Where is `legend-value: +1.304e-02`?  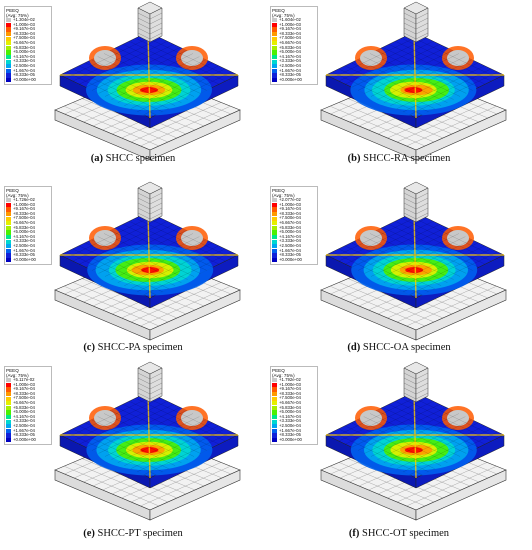
legend-value: +1.304e-02 is located at coordinates (24, 19).